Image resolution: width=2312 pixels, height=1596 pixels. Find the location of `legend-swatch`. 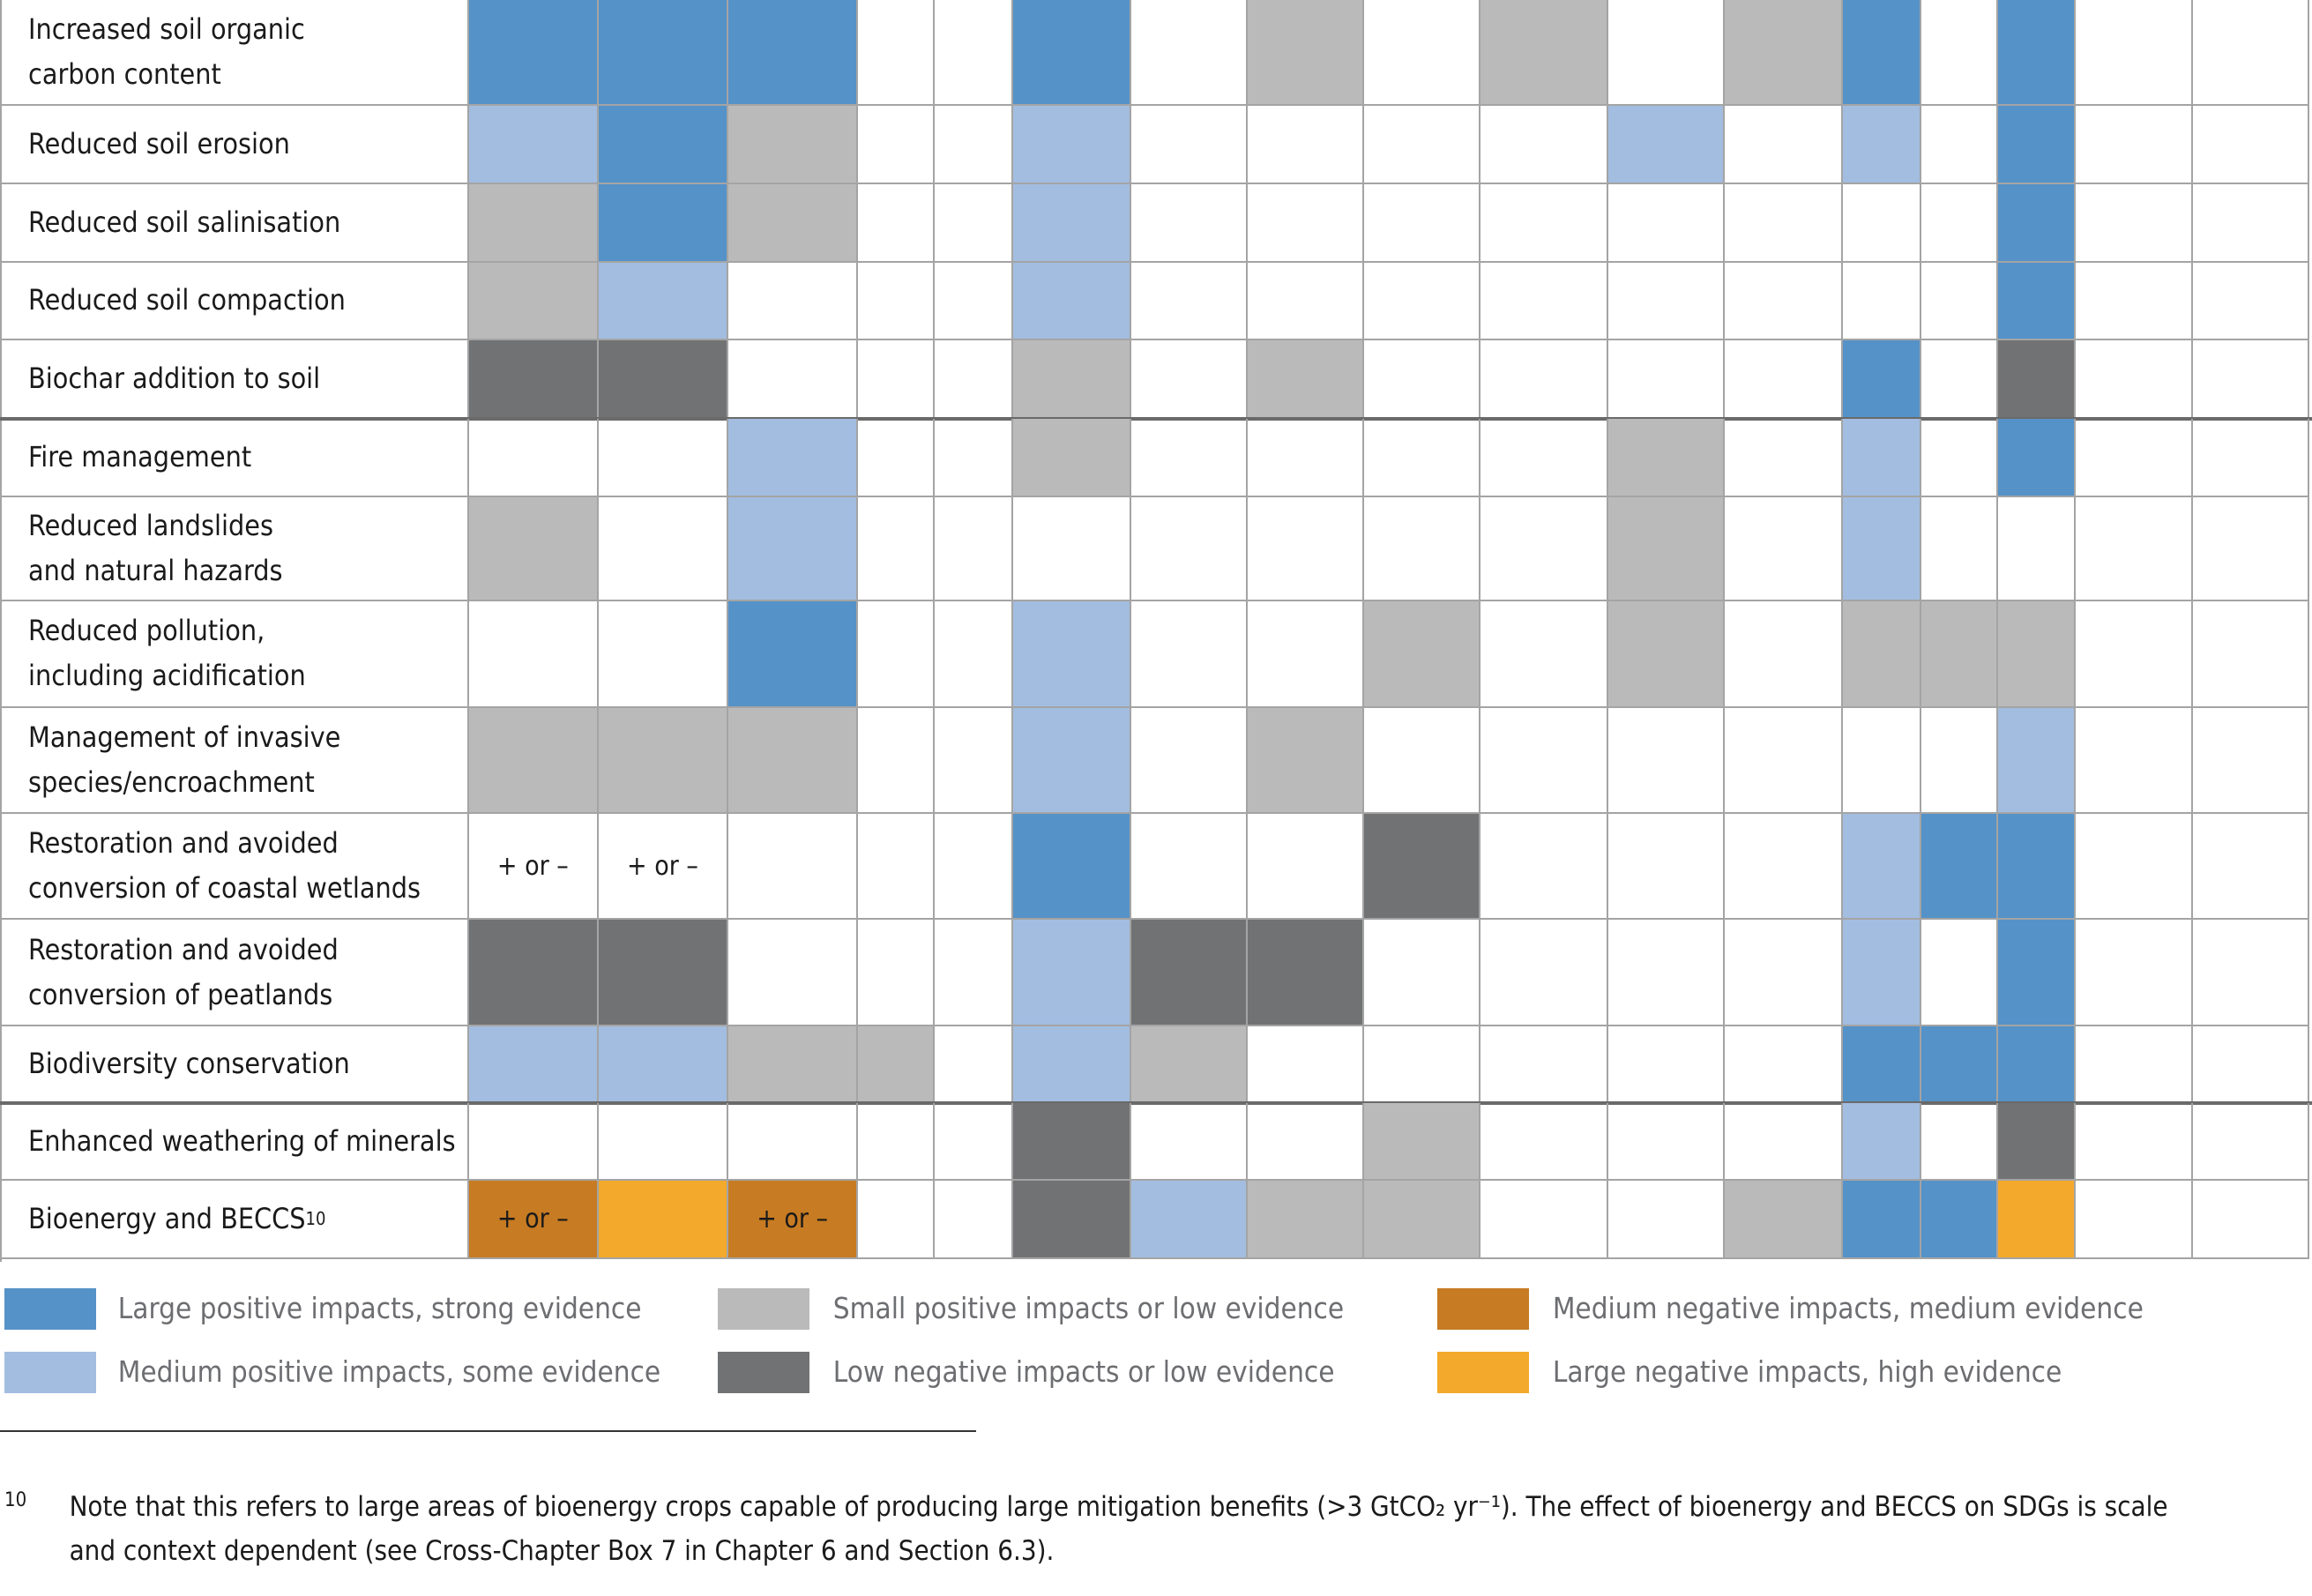

legend-swatch is located at coordinates (1483, 1373).